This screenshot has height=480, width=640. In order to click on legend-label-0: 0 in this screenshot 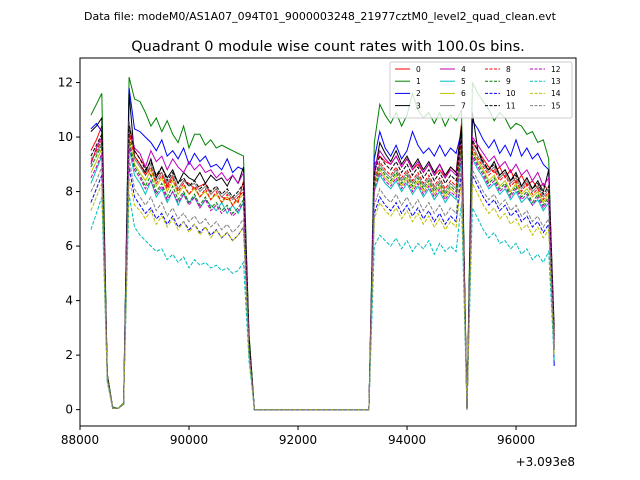, I will do `click(418, 69)`.